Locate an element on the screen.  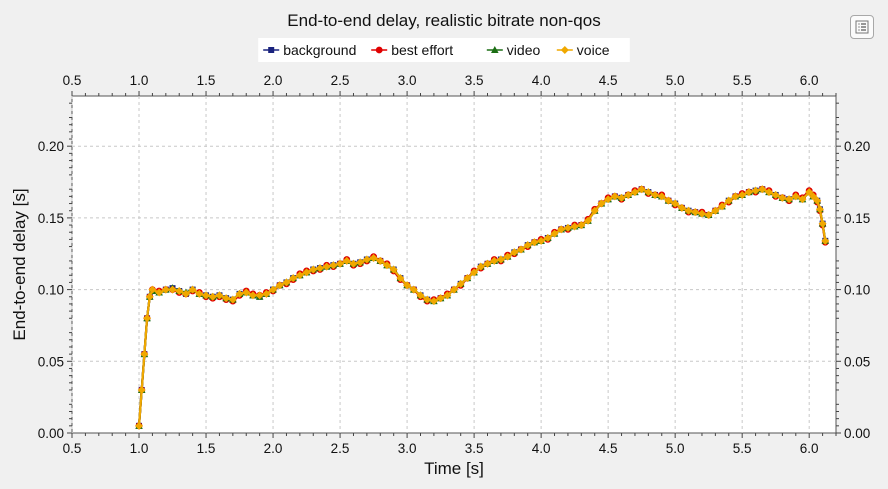
list-menu-icon is located at coordinates (862, 27).